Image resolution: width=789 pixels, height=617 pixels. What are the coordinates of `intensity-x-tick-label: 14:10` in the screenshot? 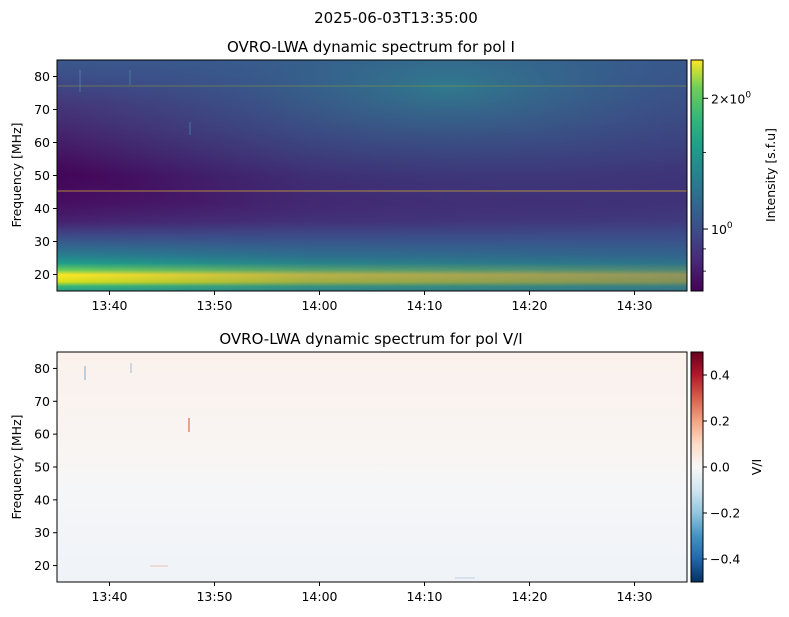 It's located at (424, 305).